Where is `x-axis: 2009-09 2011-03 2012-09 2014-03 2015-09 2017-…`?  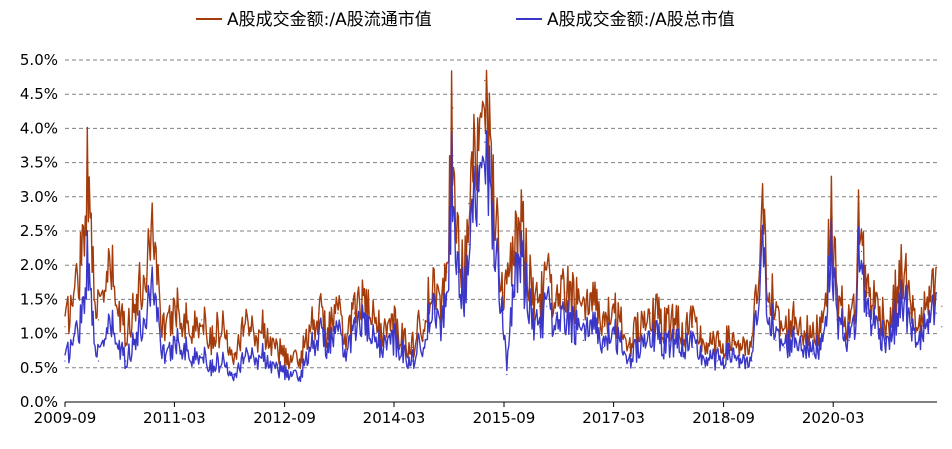 x-axis: 2009-09 2011-03 2012-09 2014-03 2015-09 2017-… is located at coordinates (485, 414).